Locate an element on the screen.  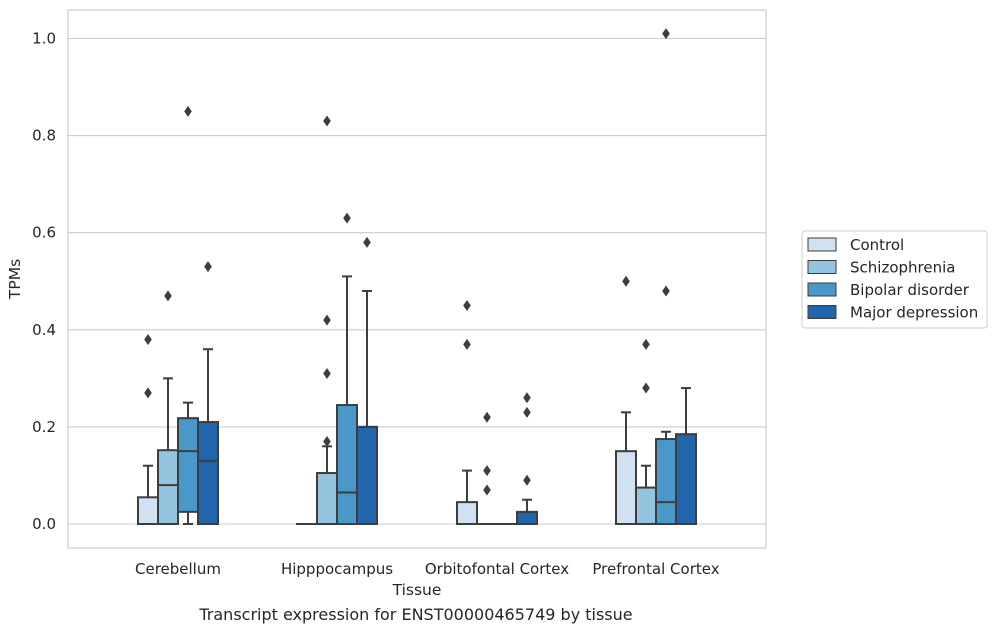
legend-frame is located at coordinates (894, 279).